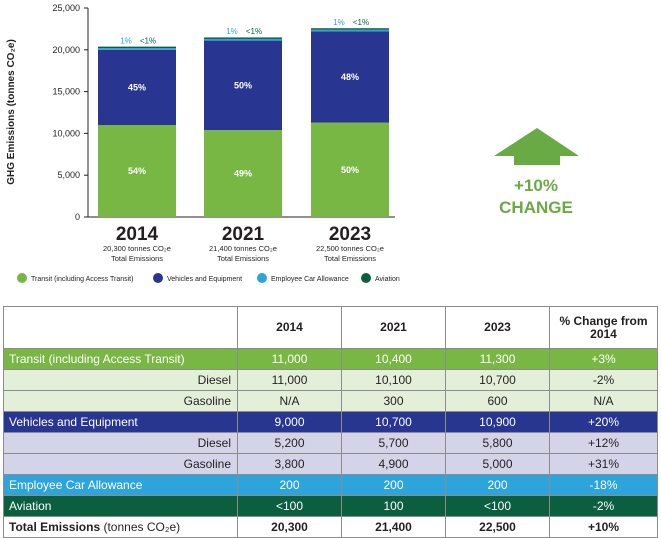  I want to click on legend-label: Employee Car Allowance, so click(310, 279).